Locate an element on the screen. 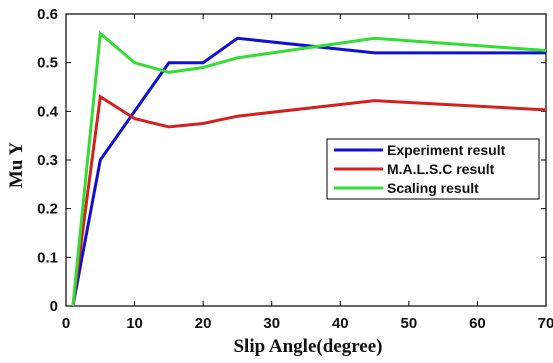 The height and width of the screenshot is (363, 553). y-axis-title: Mu Y is located at coordinates (16, 165).